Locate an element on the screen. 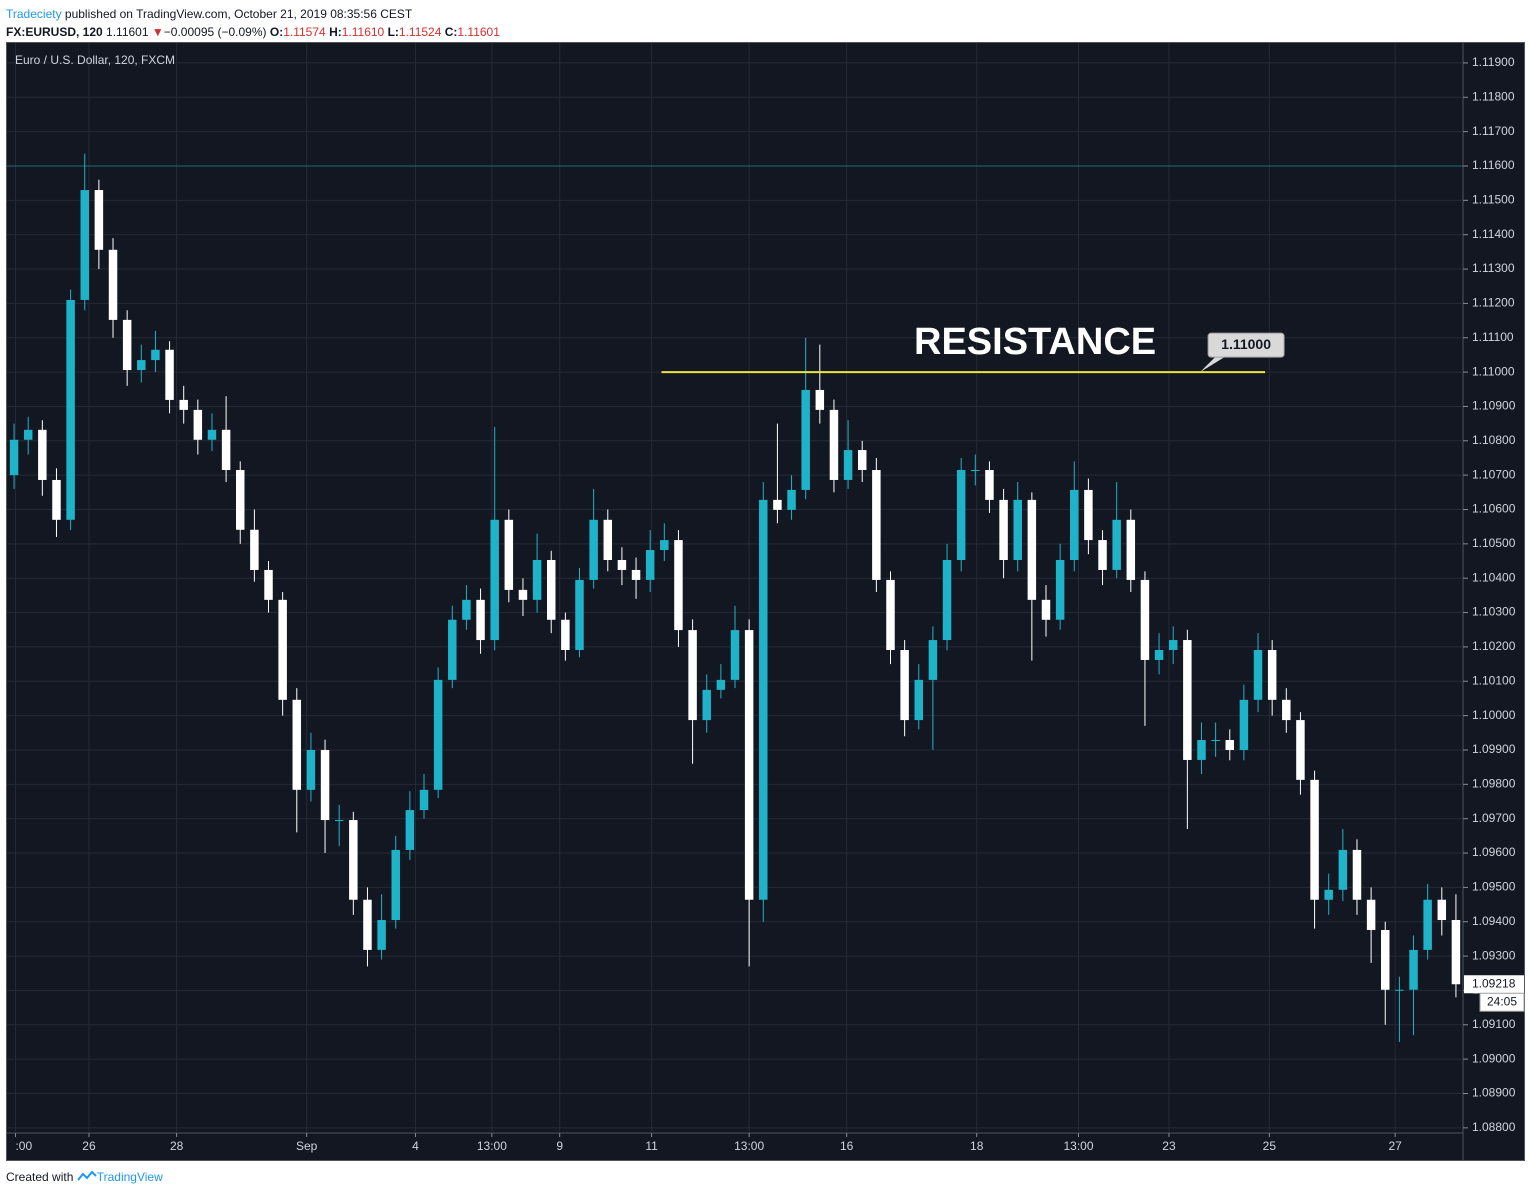  created: Created with is located at coordinates (40, 1177).